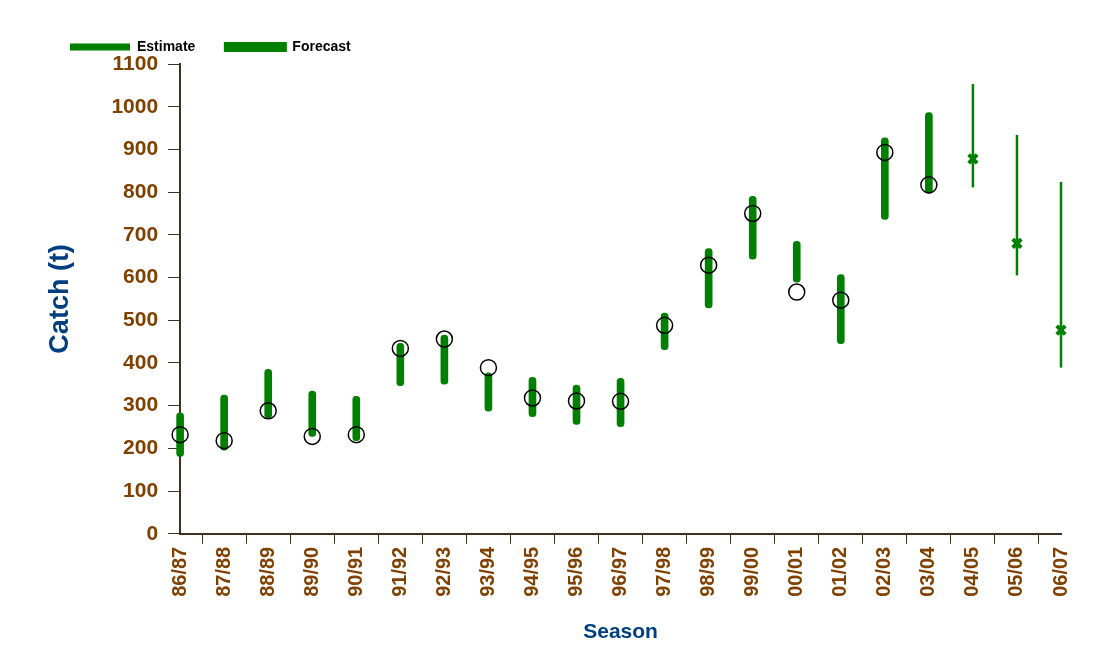 The width and height of the screenshot is (1101, 654). What do you see at coordinates (927, 571) in the screenshot?
I see `x-tick-label: 03/04` at bounding box center [927, 571].